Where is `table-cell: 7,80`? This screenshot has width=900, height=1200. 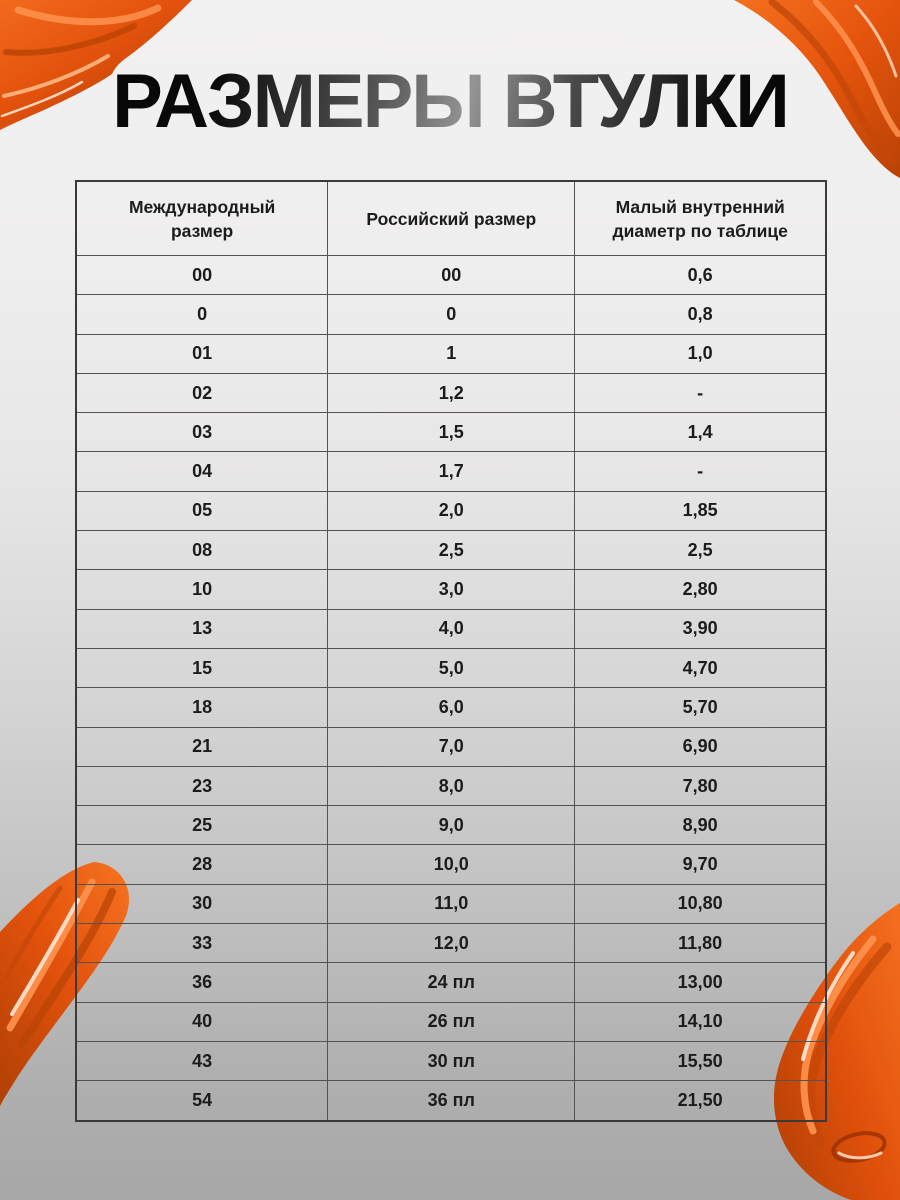
table-cell: 7,80 is located at coordinates (700, 786).